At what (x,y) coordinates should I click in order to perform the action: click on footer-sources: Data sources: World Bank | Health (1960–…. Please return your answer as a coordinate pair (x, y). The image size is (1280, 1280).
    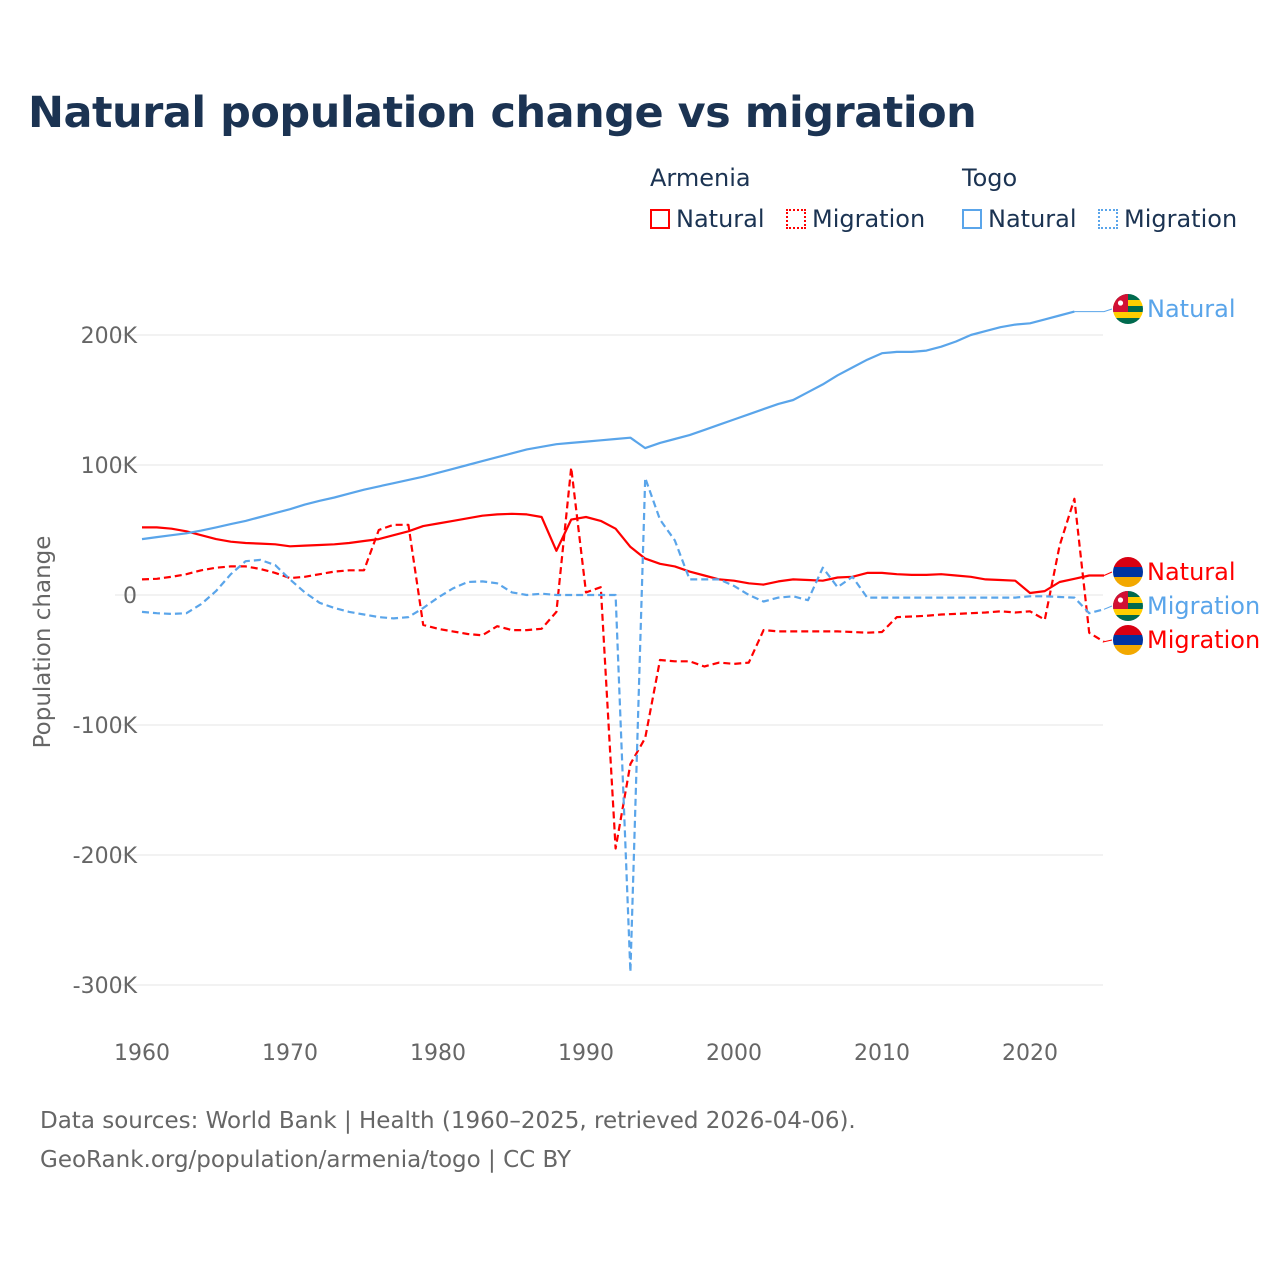
    Looking at the image, I should click on (448, 1121).